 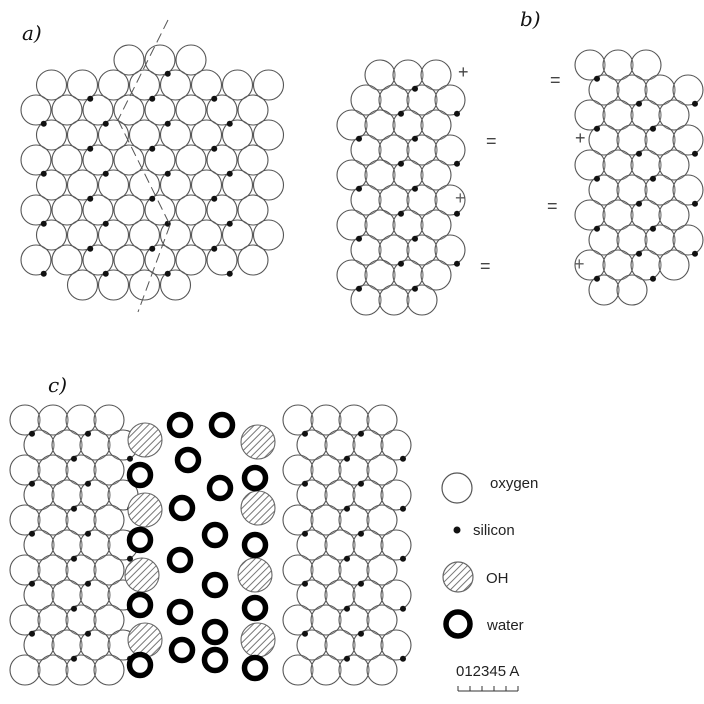 I want to click on legend: oxygen silicon OH water 012345 A, so click(x=489, y=582).